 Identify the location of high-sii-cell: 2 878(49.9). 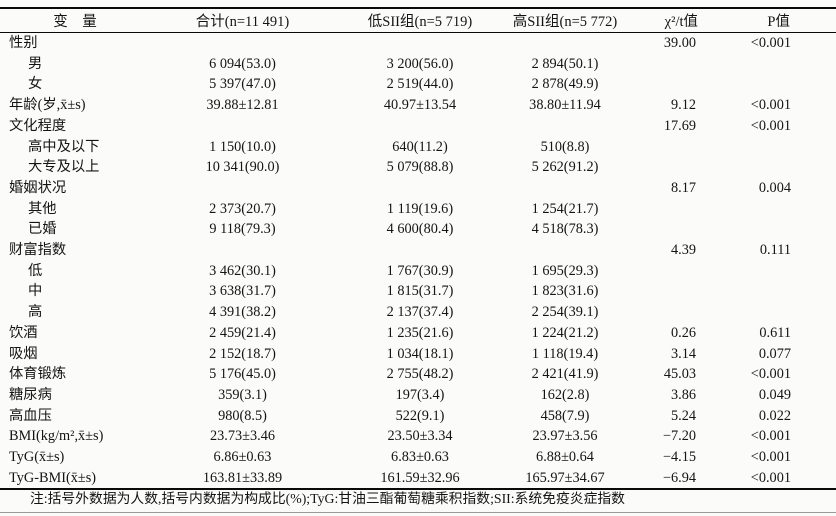
(565, 84).